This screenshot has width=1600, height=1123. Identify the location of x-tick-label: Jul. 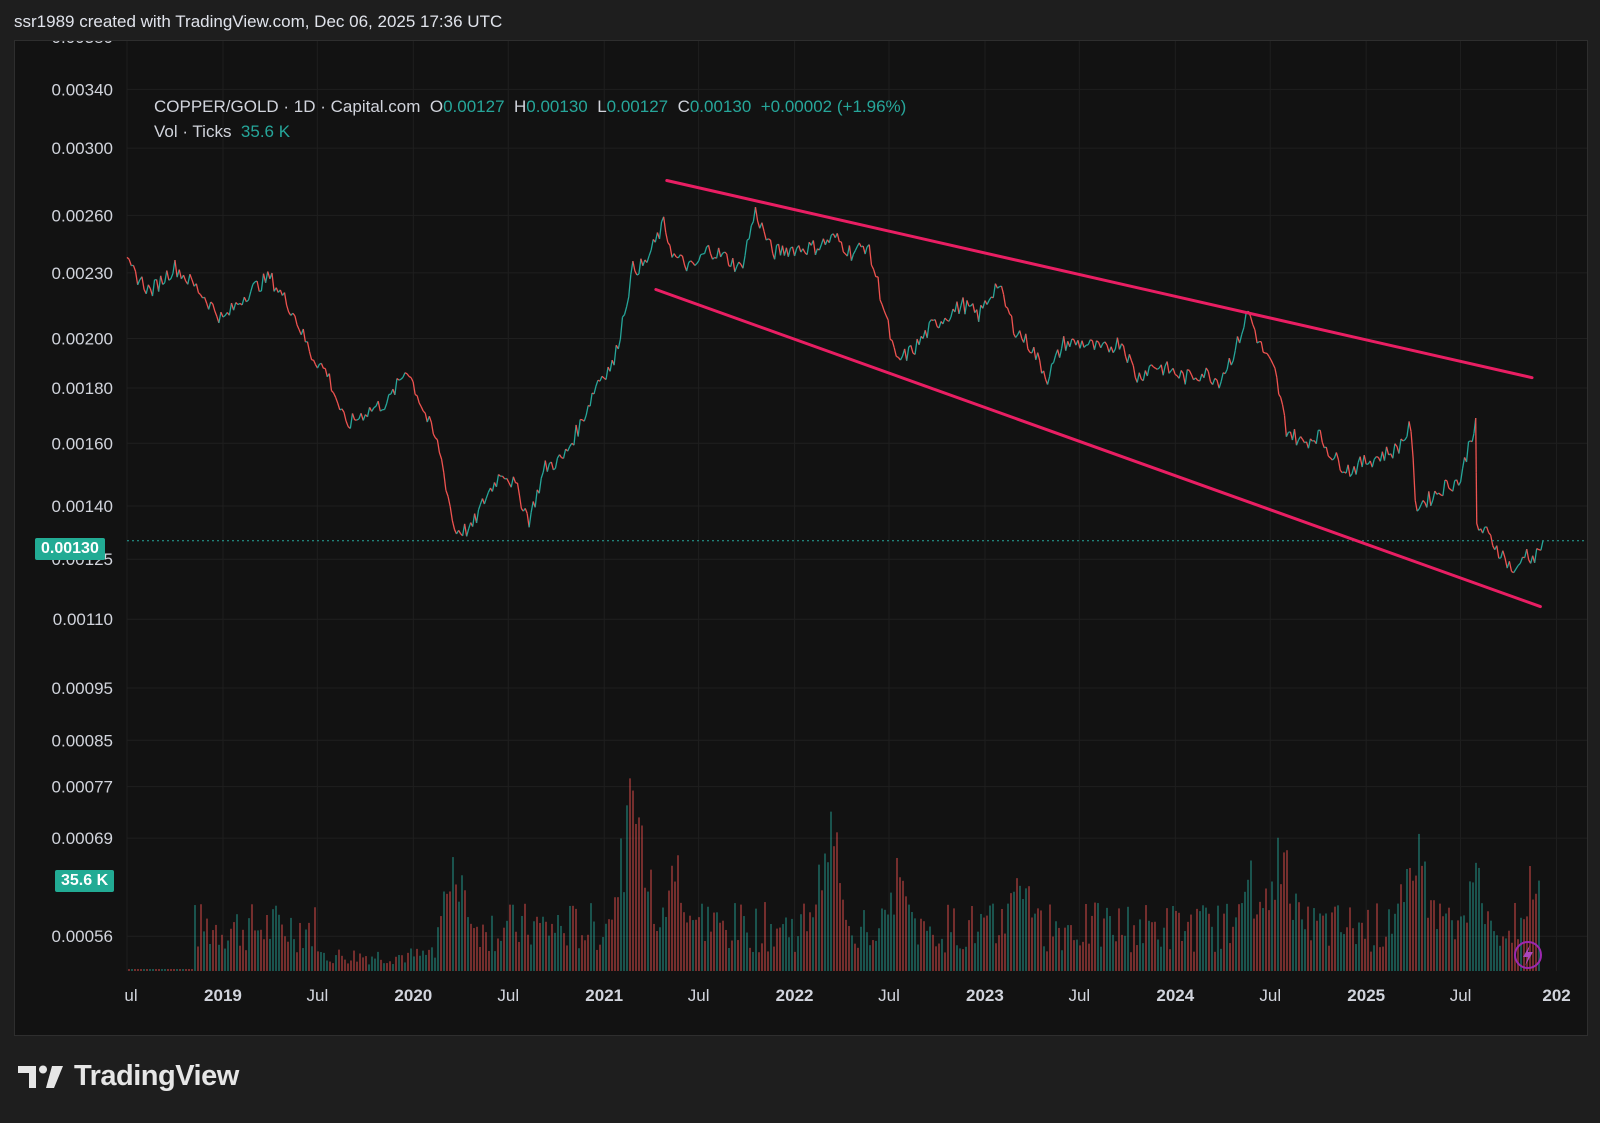
(1079, 995).